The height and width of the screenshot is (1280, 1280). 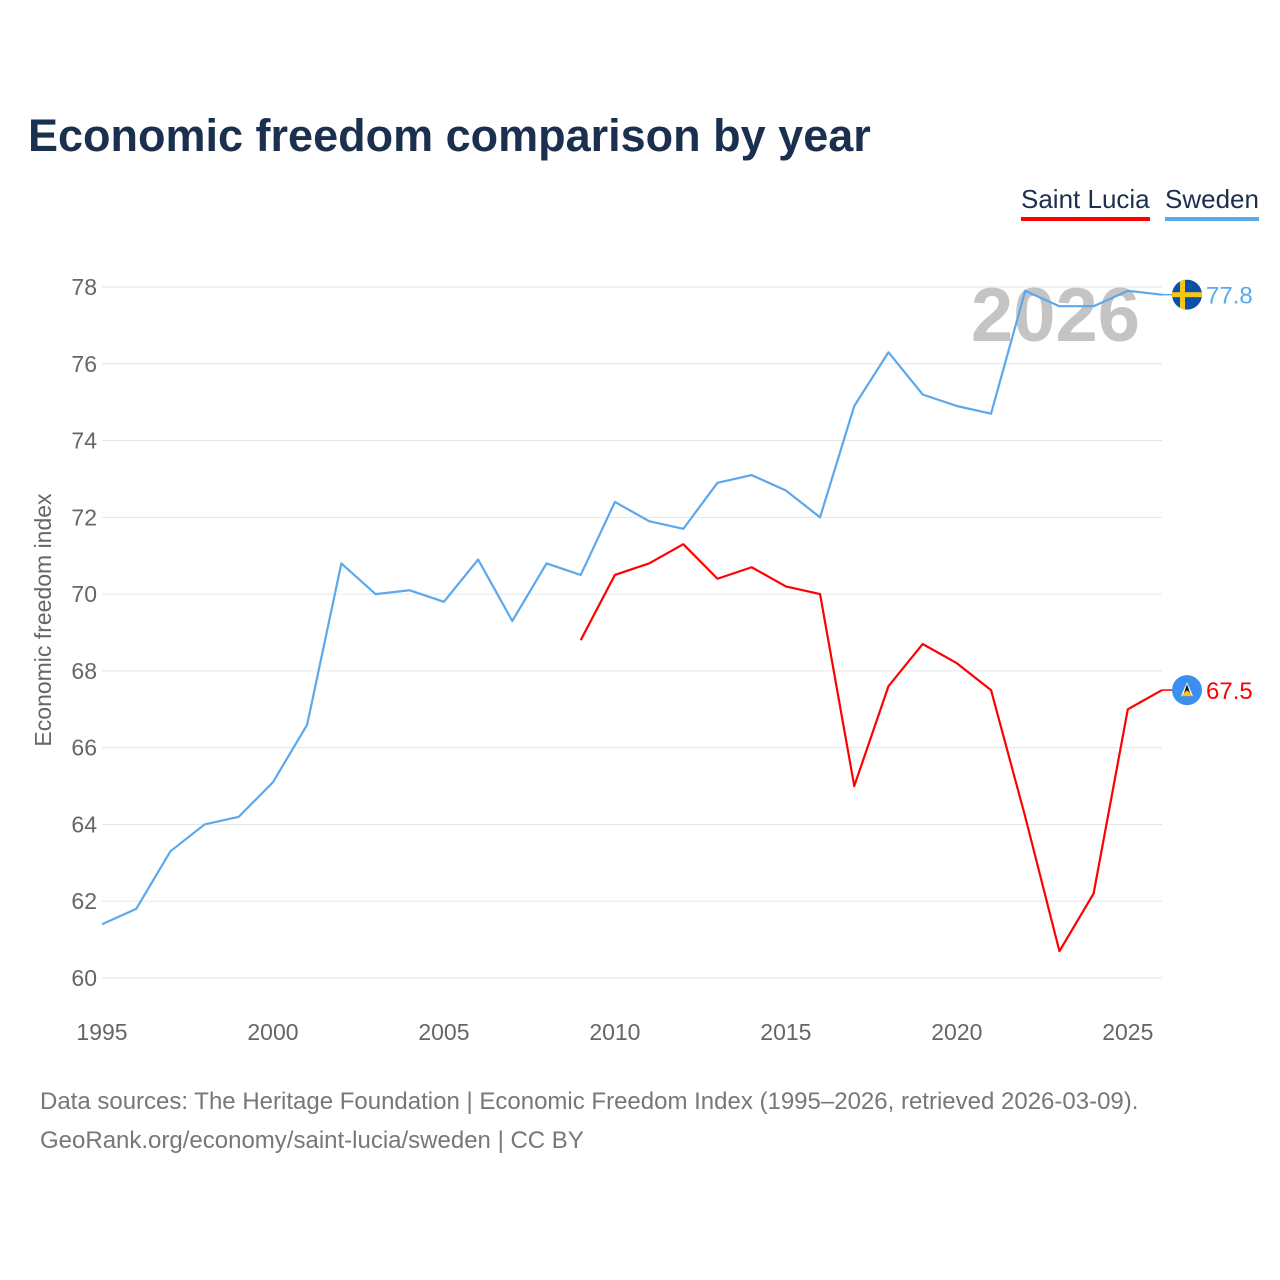 I want to click on x-tick-label: 2025, so click(x=1127, y=1032).